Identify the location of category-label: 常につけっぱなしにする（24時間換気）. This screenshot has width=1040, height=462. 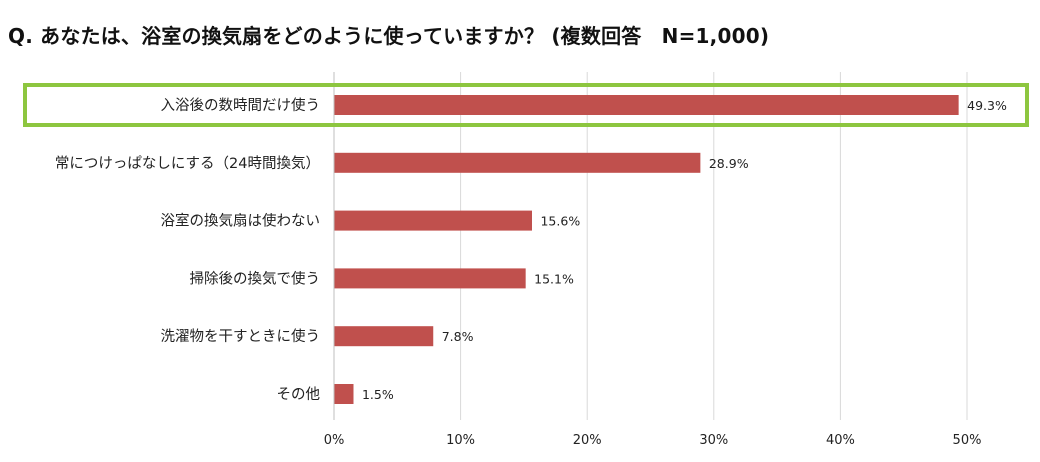
(187, 163).